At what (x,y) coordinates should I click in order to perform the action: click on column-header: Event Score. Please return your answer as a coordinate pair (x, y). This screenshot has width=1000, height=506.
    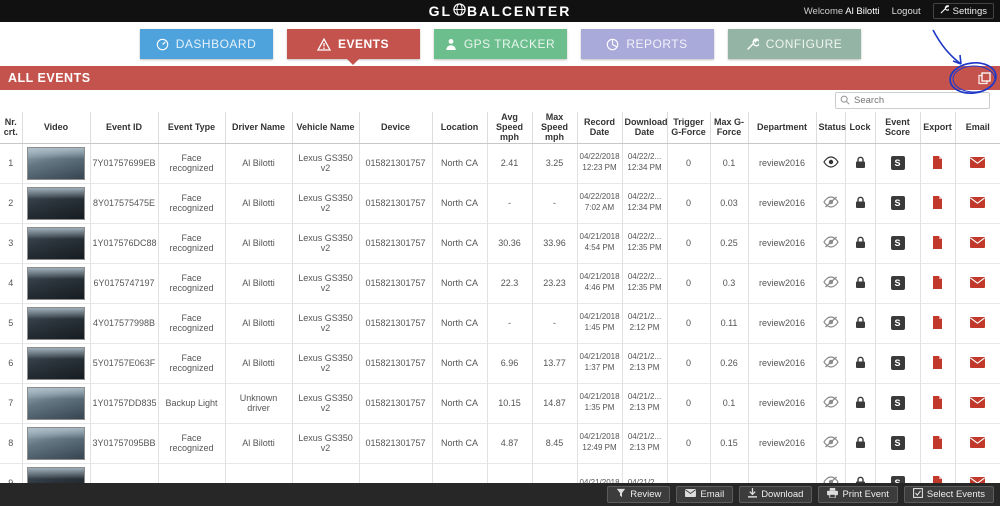
    Looking at the image, I should click on (898, 128).